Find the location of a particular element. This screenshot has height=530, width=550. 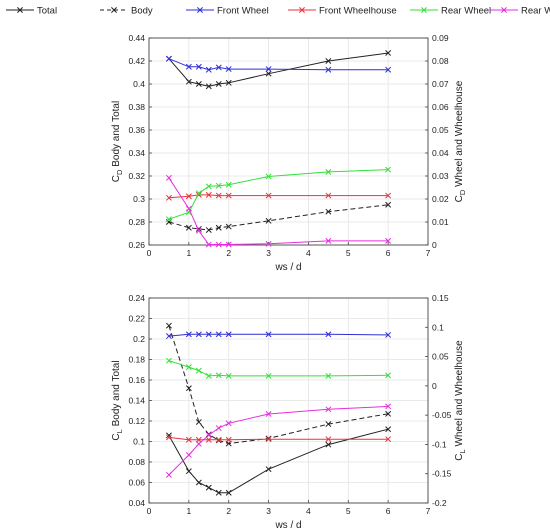

series-front-wheel is located at coordinates (278, 335).